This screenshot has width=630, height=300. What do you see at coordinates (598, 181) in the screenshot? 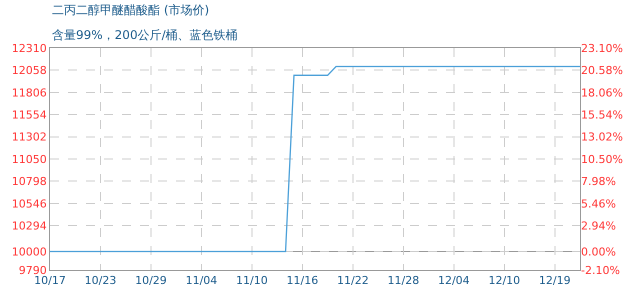
I see `y2-tick-label: 7.98%` at bounding box center [598, 181].